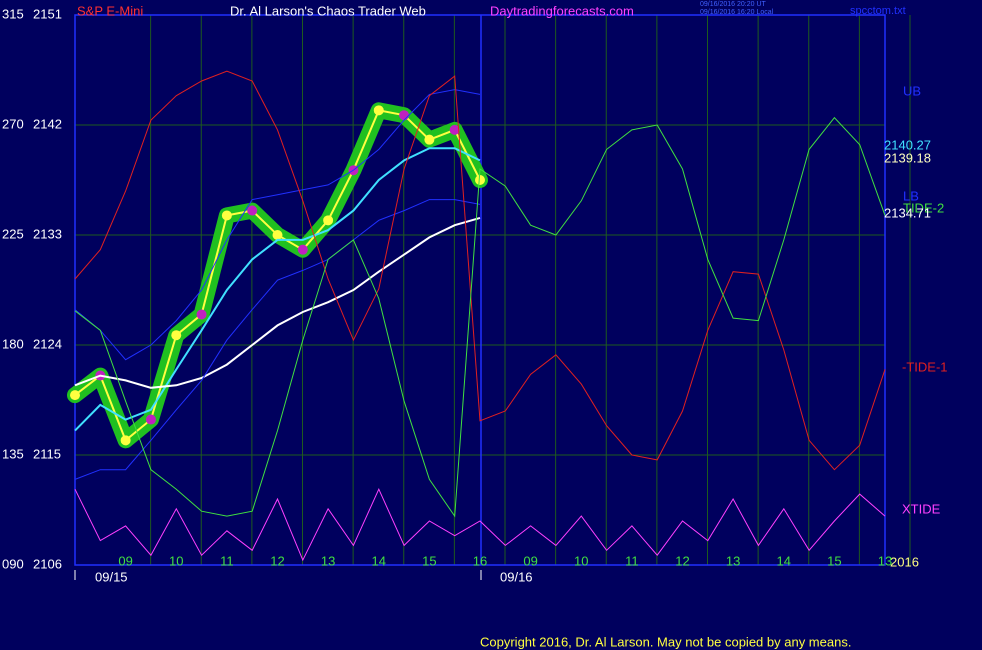 This screenshot has height=650, width=982. I want to click on y-tick-label: 315, so click(13, 13).